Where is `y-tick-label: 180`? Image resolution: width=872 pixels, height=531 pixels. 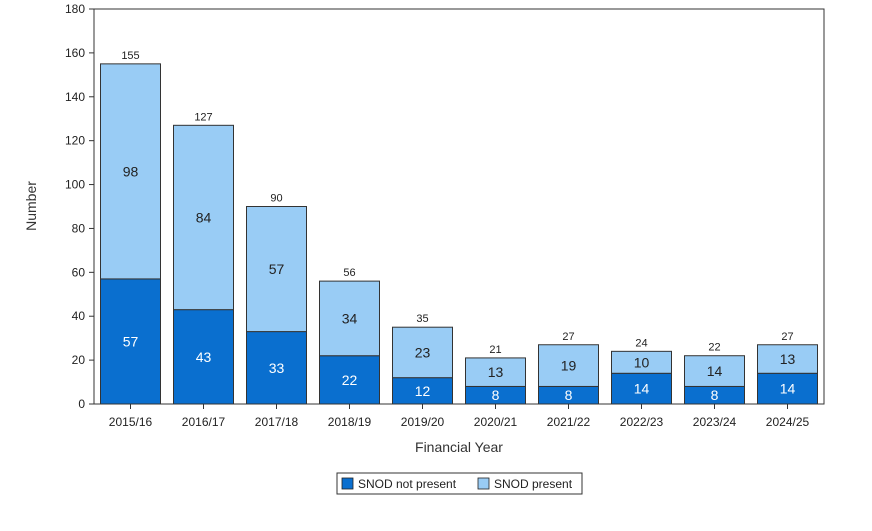 y-tick-label: 180 is located at coordinates (75, 9).